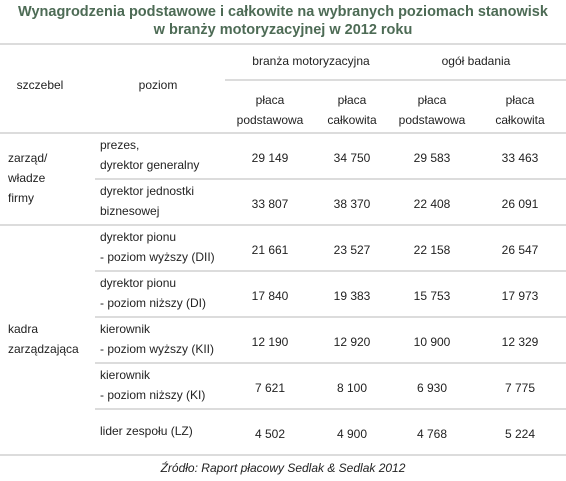  Describe the element at coordinates (432, 250) in the screenshot. I see `cell-value: 22 158` at that location.